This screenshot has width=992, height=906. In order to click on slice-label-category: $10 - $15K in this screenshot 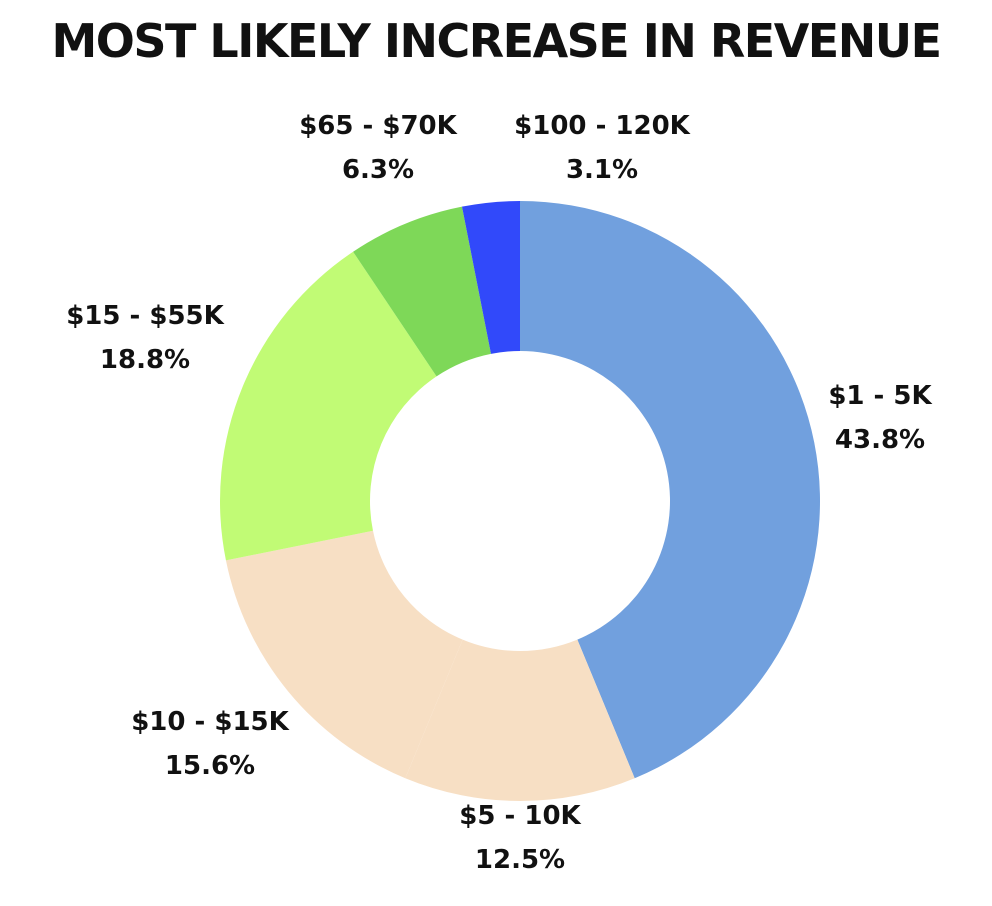, I will do `click(210, 722)`.